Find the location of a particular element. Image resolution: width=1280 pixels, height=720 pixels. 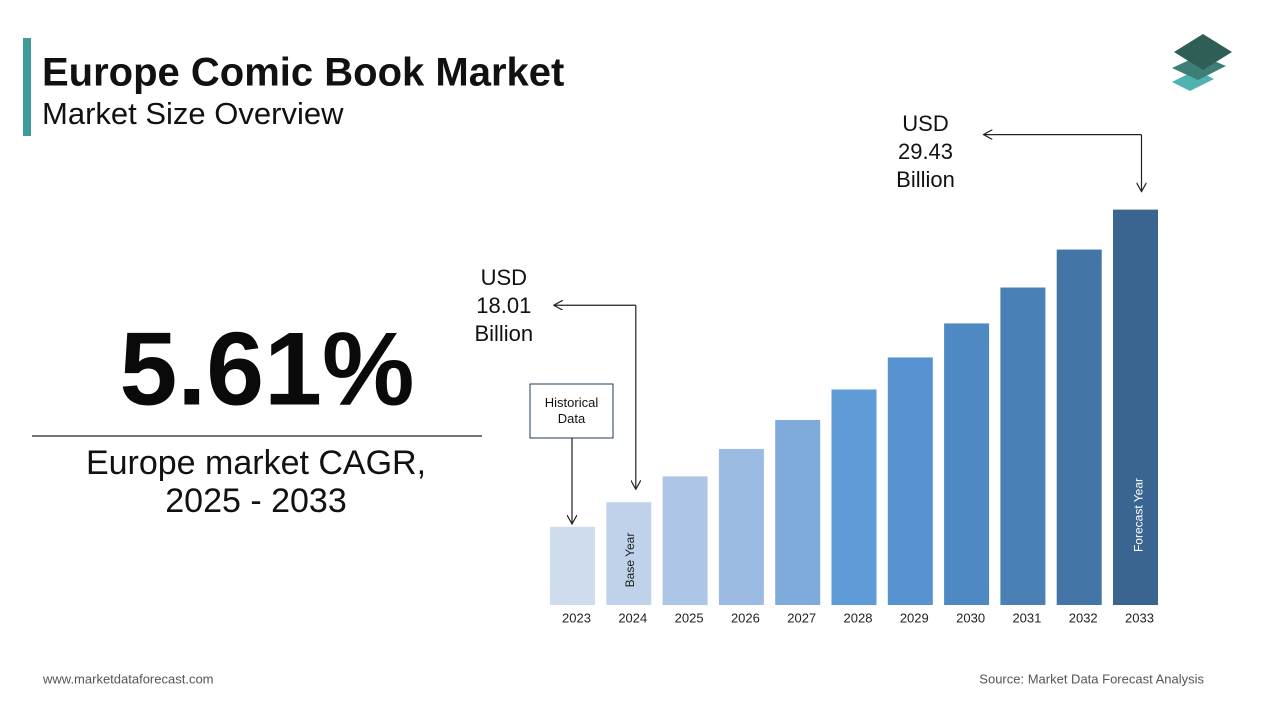

logo is located at coordinates (1202, 62).